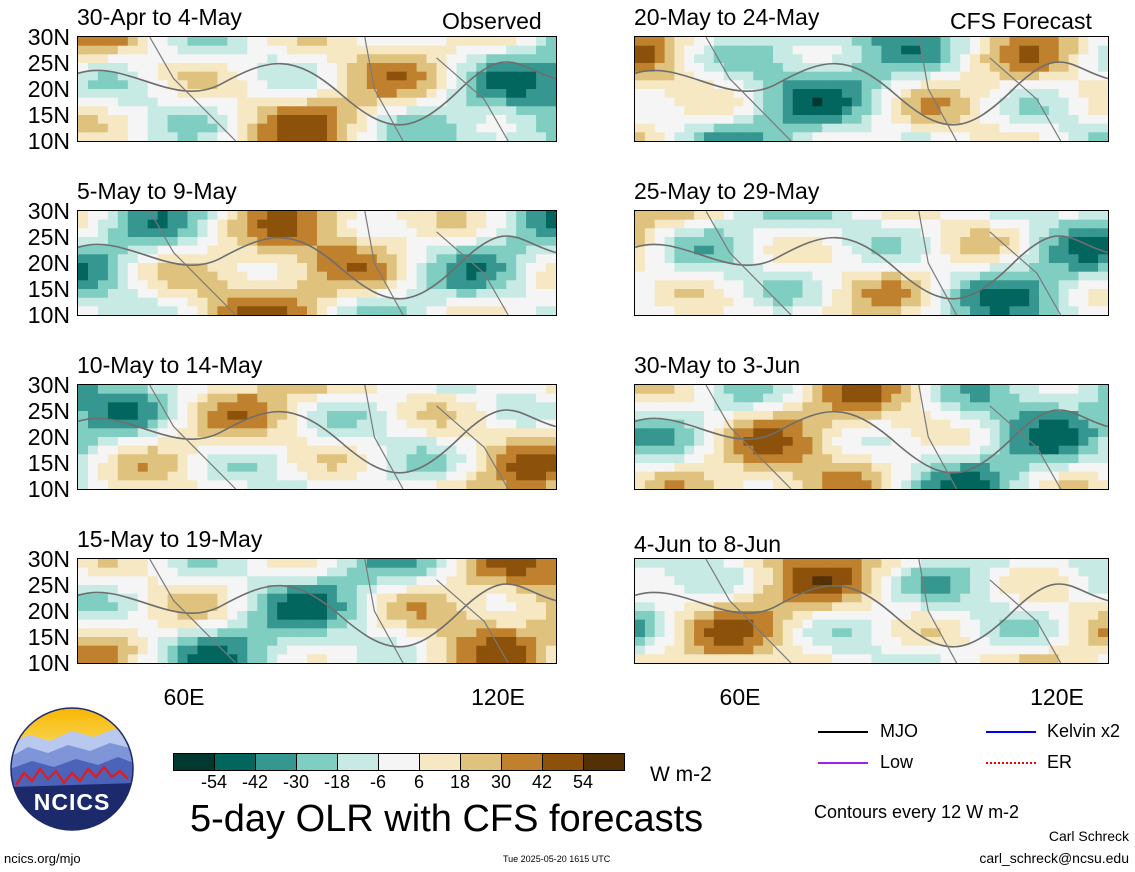  What do you see at coordinates (843, 763) in the screenshot?
I see `legend-low-line` at bounding box center [843, 763].